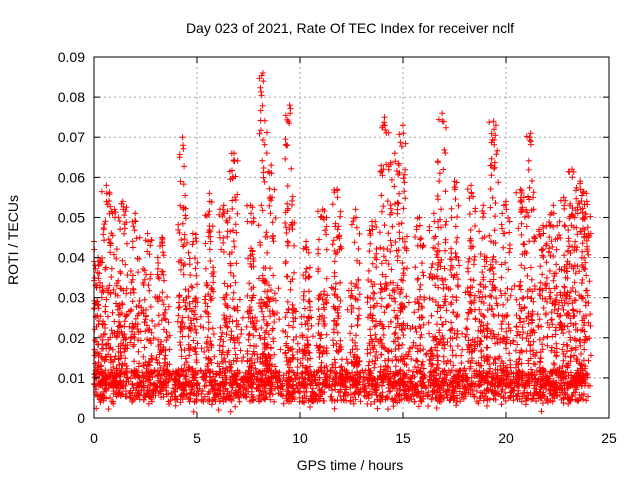 This screenshot has height=480, width=640. What do you see at coordinates (350, 465) in the screenshot?
I see `x-axis-label: GPS time / hours` at bounding box center [350, 465].